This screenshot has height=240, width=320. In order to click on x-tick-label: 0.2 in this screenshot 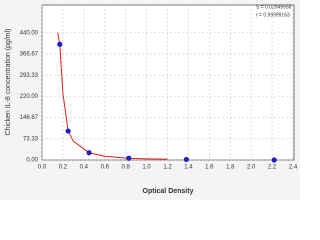, I will do `click(63, 168)`.